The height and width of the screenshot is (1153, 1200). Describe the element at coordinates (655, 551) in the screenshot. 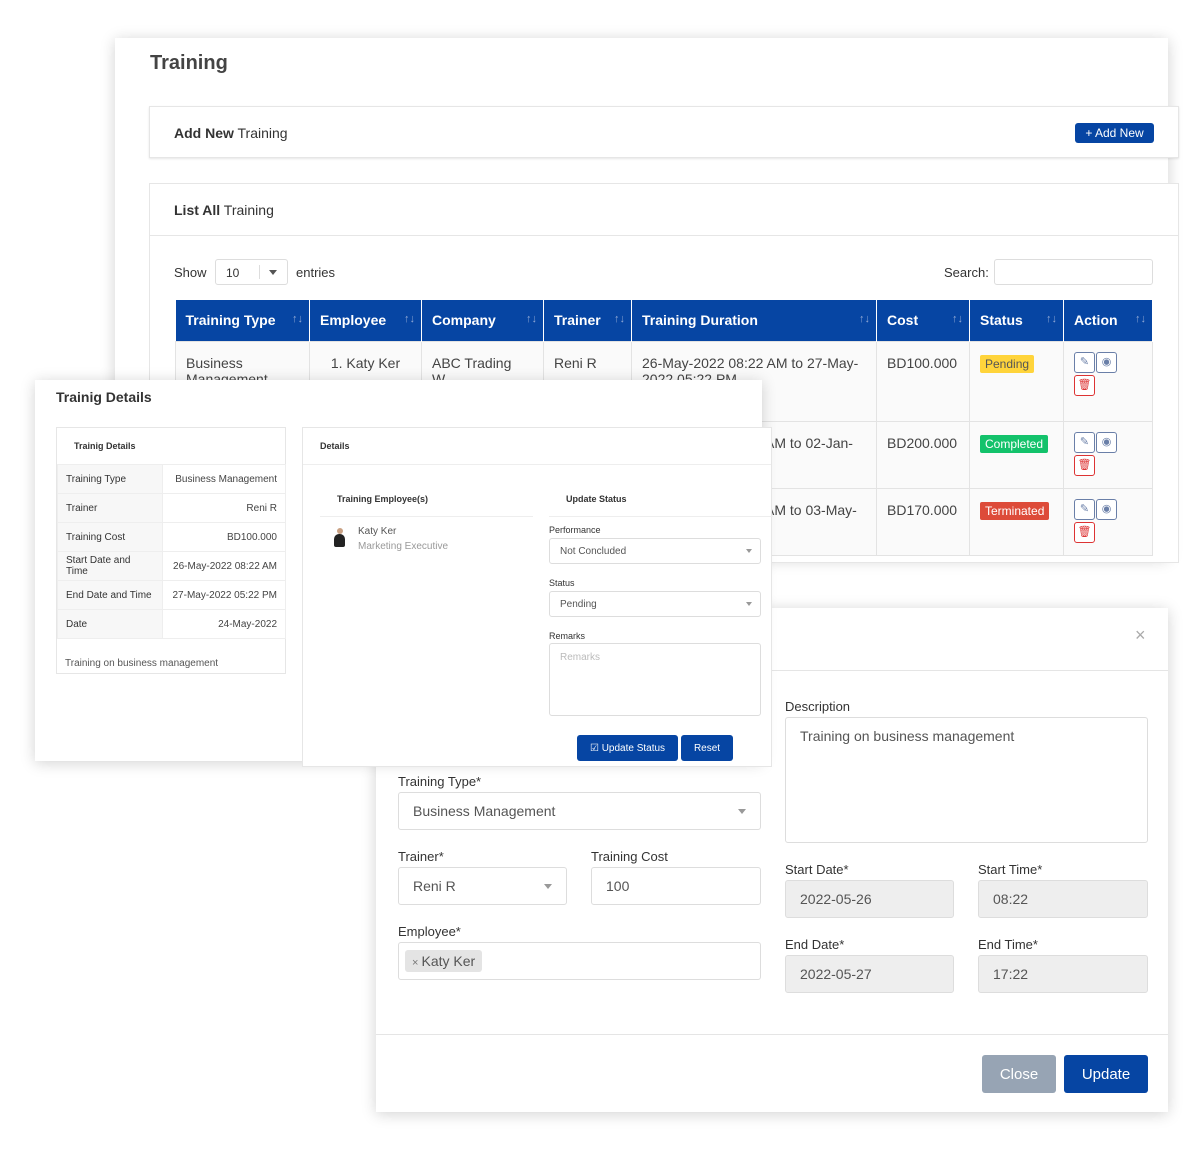

I see `performance-select: Not Concluded` at that location.